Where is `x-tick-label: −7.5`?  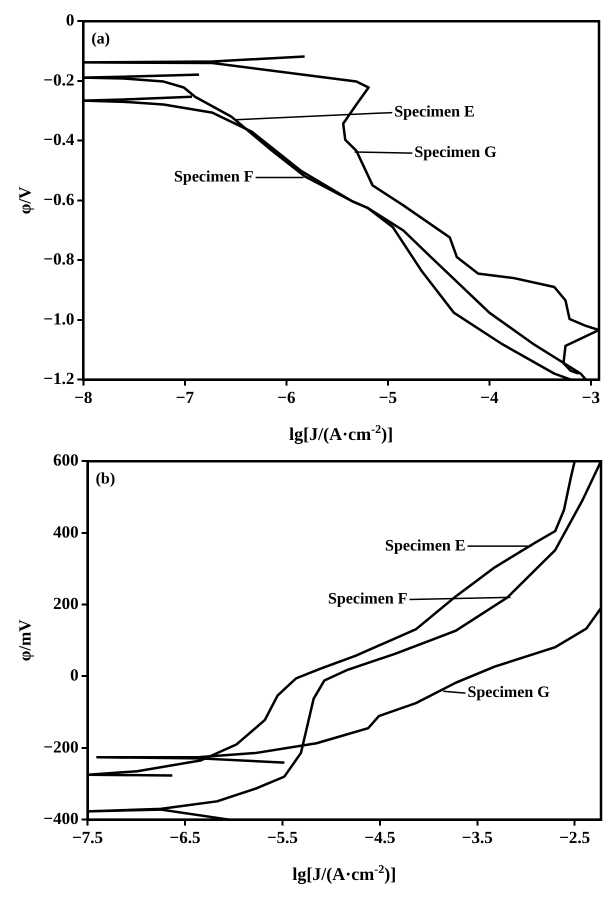
x-tick-label: −7.5 is located at coordinates (88, 838).